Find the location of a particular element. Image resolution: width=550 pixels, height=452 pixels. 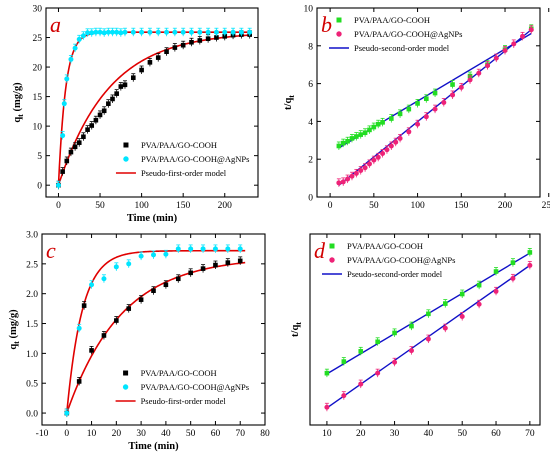

panel-label: b is located at coordinates (326, 24).